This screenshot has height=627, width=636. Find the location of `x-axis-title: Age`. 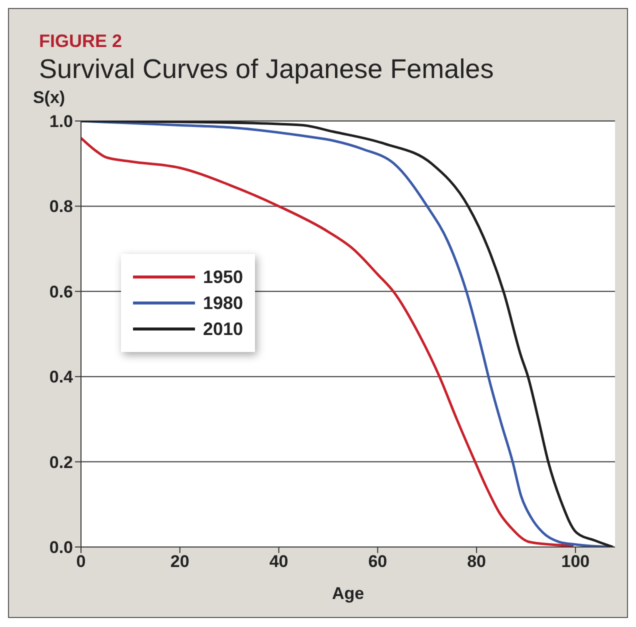

x-axis-title: Age is located at coordinates (348, 593).